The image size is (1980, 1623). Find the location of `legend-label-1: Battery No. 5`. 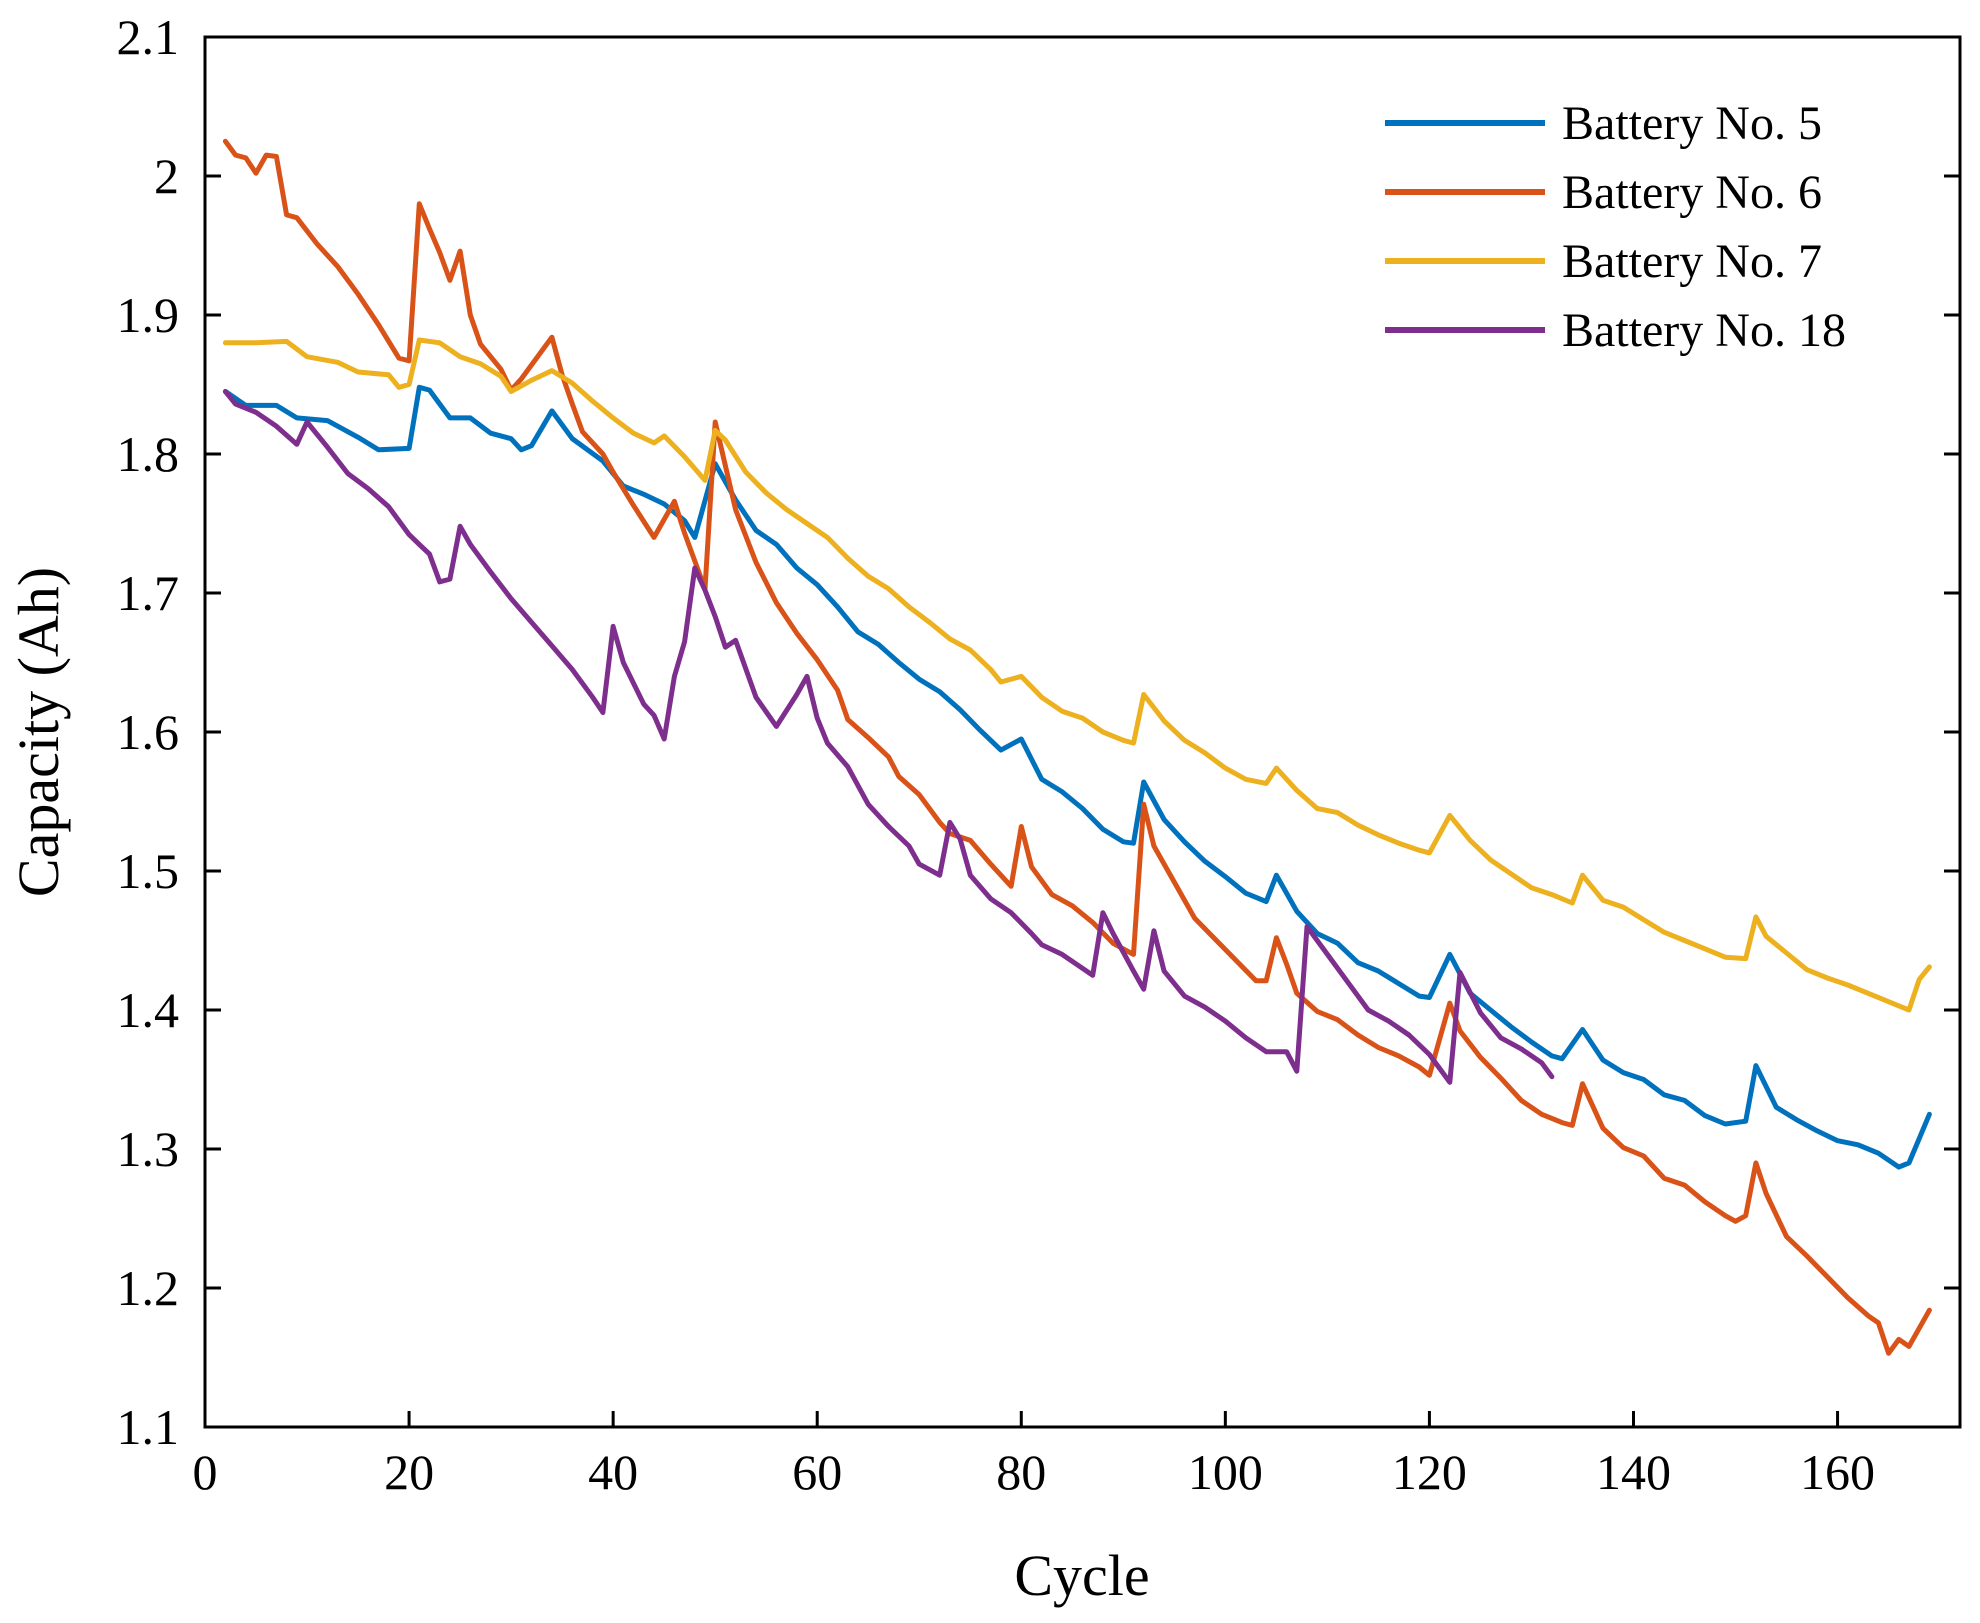

legend-label-1: Battery No. 5 is located at coordinates (1692, 123).